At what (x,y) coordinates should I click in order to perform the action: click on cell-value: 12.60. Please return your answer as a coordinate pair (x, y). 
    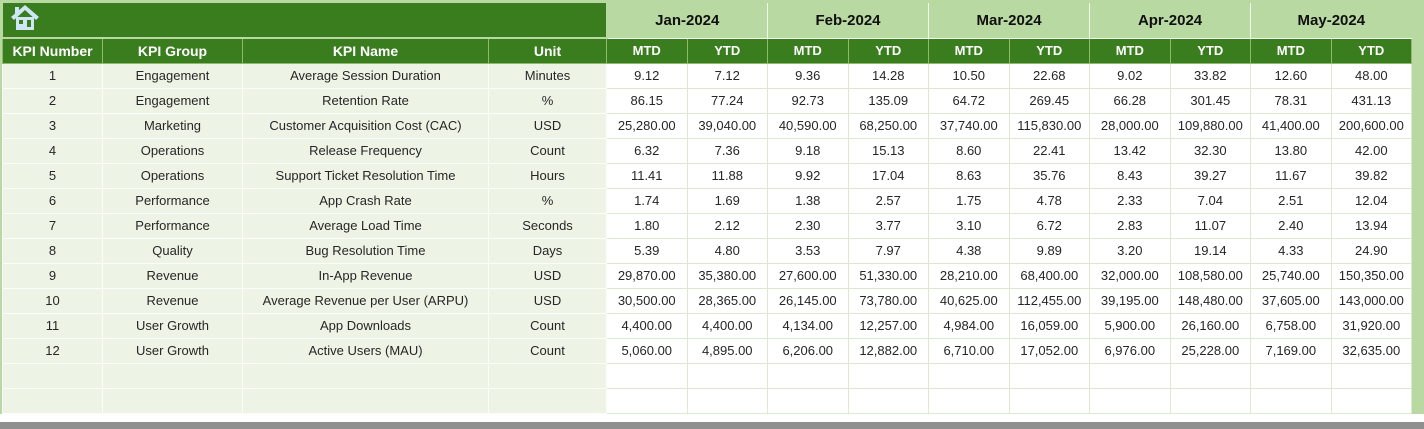
    Looking at the image, I should click on (1291, 75).